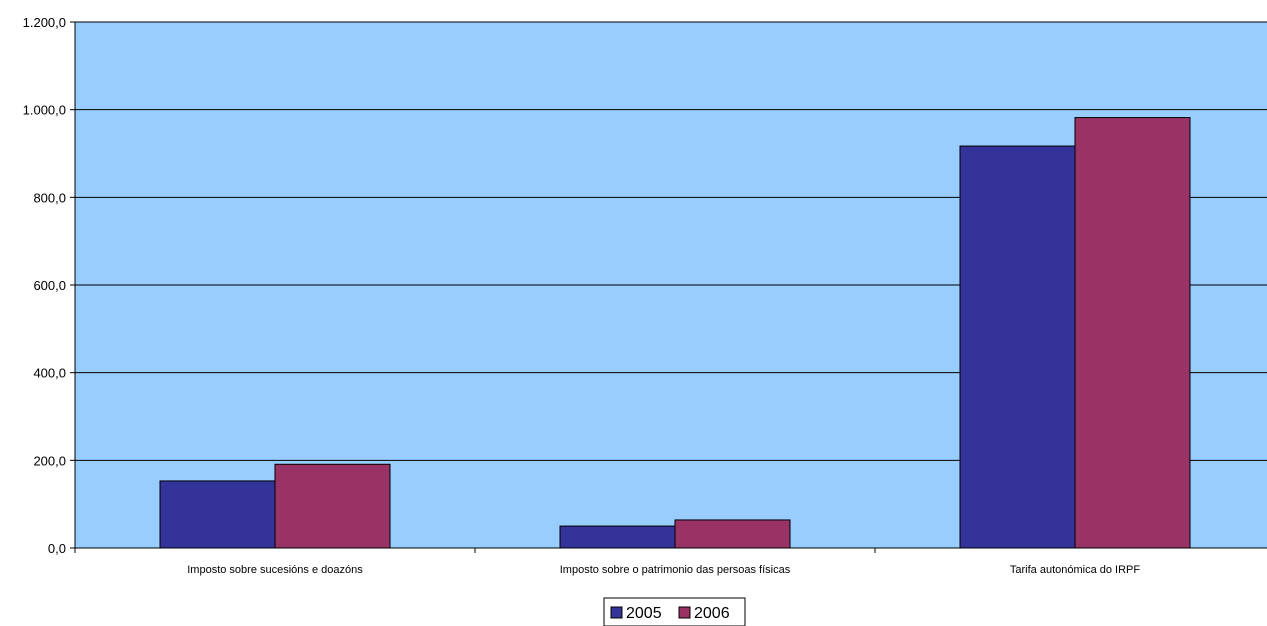 The image size is (1267, 626). What do you see at coordinates (44, 22) in the screenshot?
I see `y-tick-label: 1.200,0` at bounding box center [44, 22].